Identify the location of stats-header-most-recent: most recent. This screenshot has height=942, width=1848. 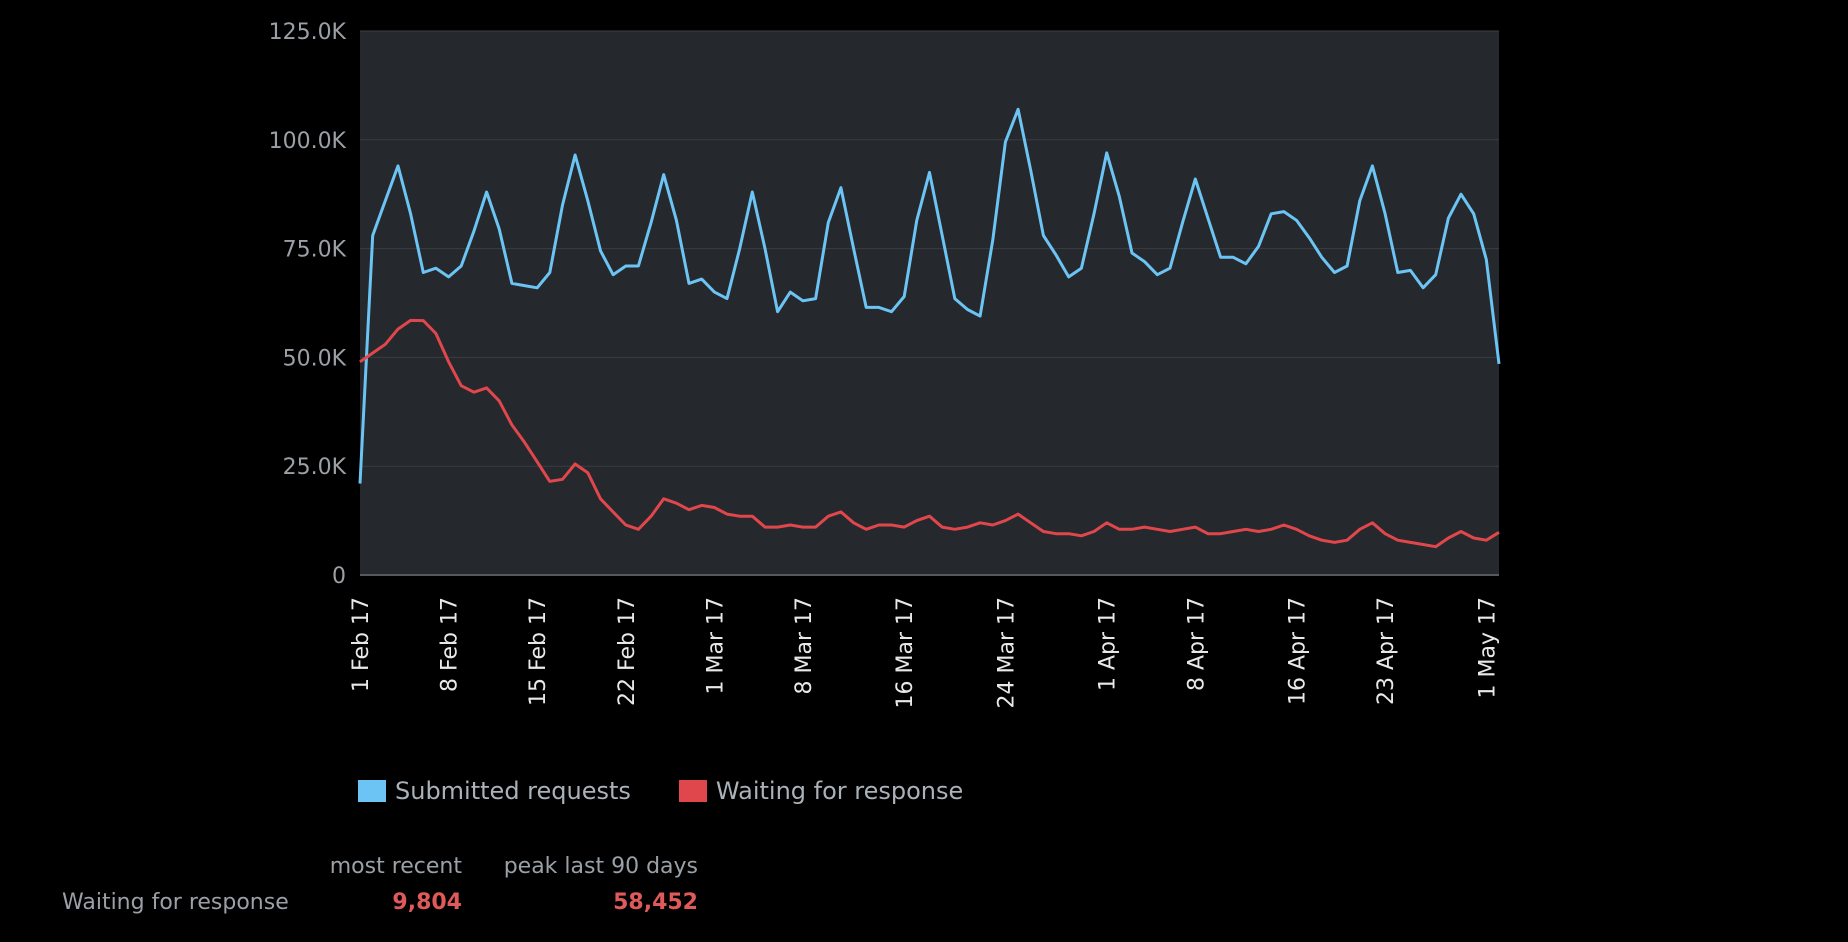
(395, 866).